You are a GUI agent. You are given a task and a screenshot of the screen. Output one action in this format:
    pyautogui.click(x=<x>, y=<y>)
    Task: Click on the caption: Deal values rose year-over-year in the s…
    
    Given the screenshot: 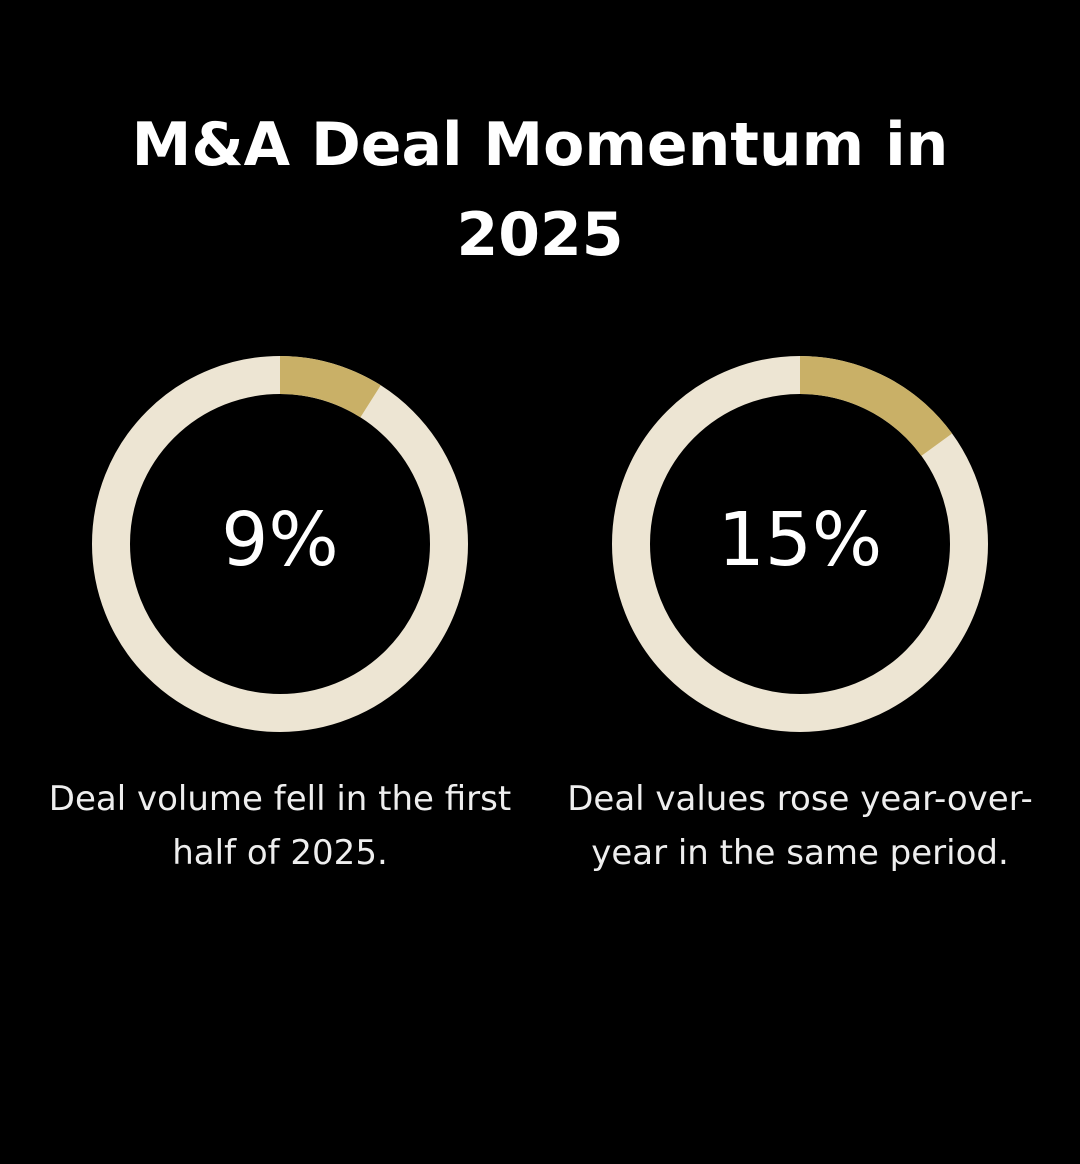 What is the action you would take?
    pyautogui.click(x=800, y=826)
    